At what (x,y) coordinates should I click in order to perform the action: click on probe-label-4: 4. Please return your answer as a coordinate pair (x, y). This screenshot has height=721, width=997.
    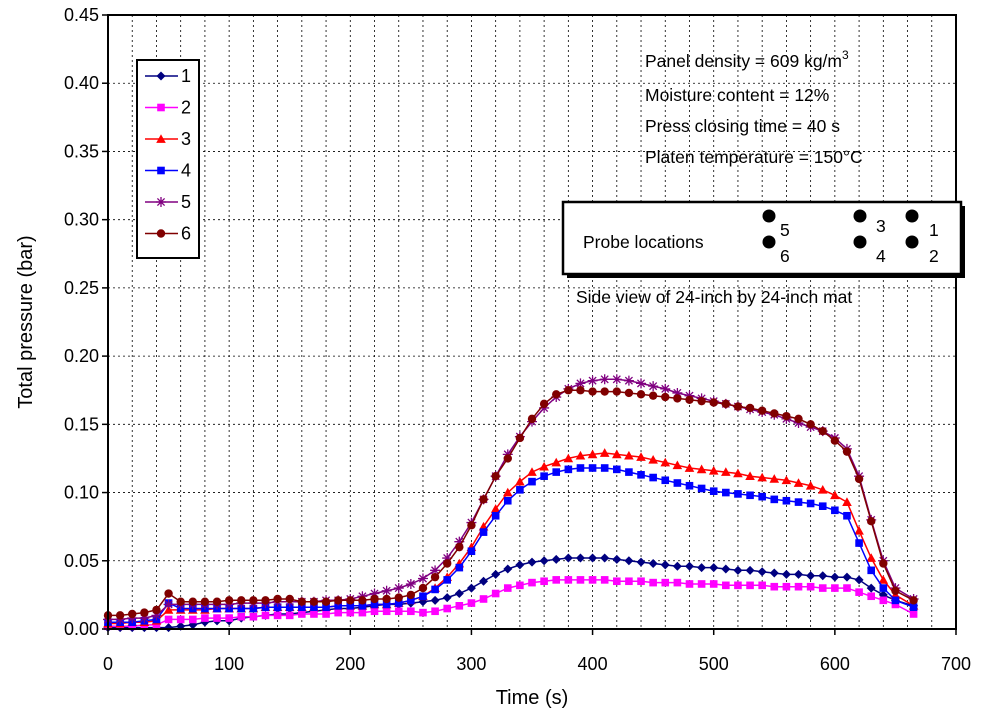
    Looking at the image, I should click on (881, 256).